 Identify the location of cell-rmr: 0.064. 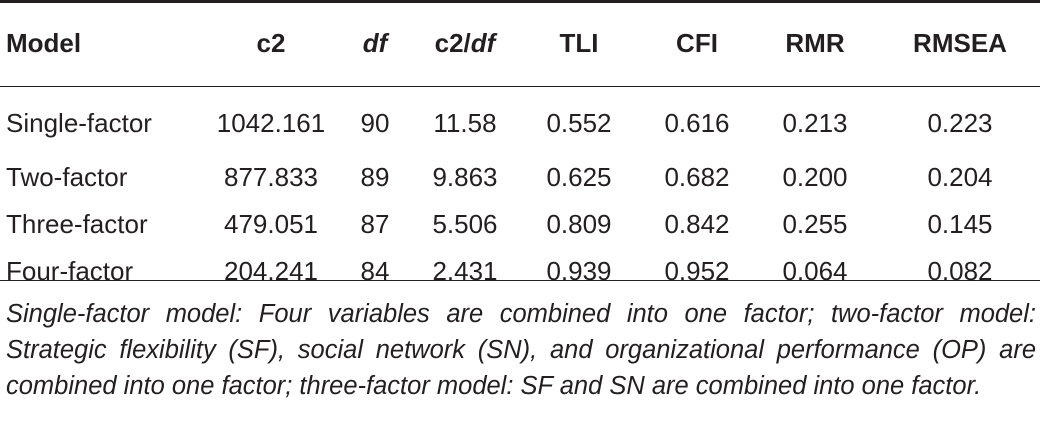
(815, 271).